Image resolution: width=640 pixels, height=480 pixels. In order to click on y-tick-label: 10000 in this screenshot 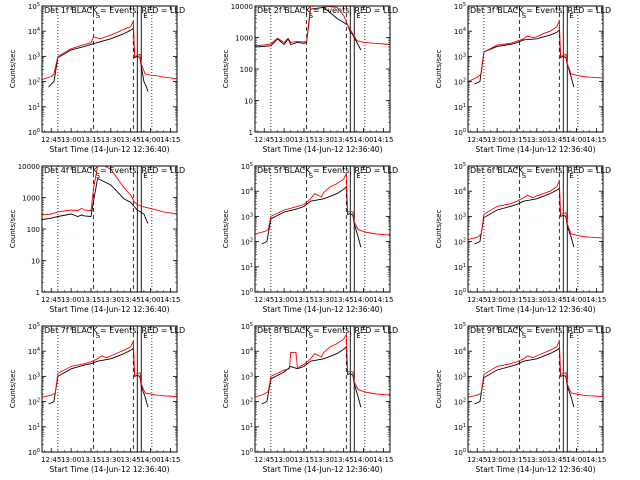, I will do `click(29, 167)`.